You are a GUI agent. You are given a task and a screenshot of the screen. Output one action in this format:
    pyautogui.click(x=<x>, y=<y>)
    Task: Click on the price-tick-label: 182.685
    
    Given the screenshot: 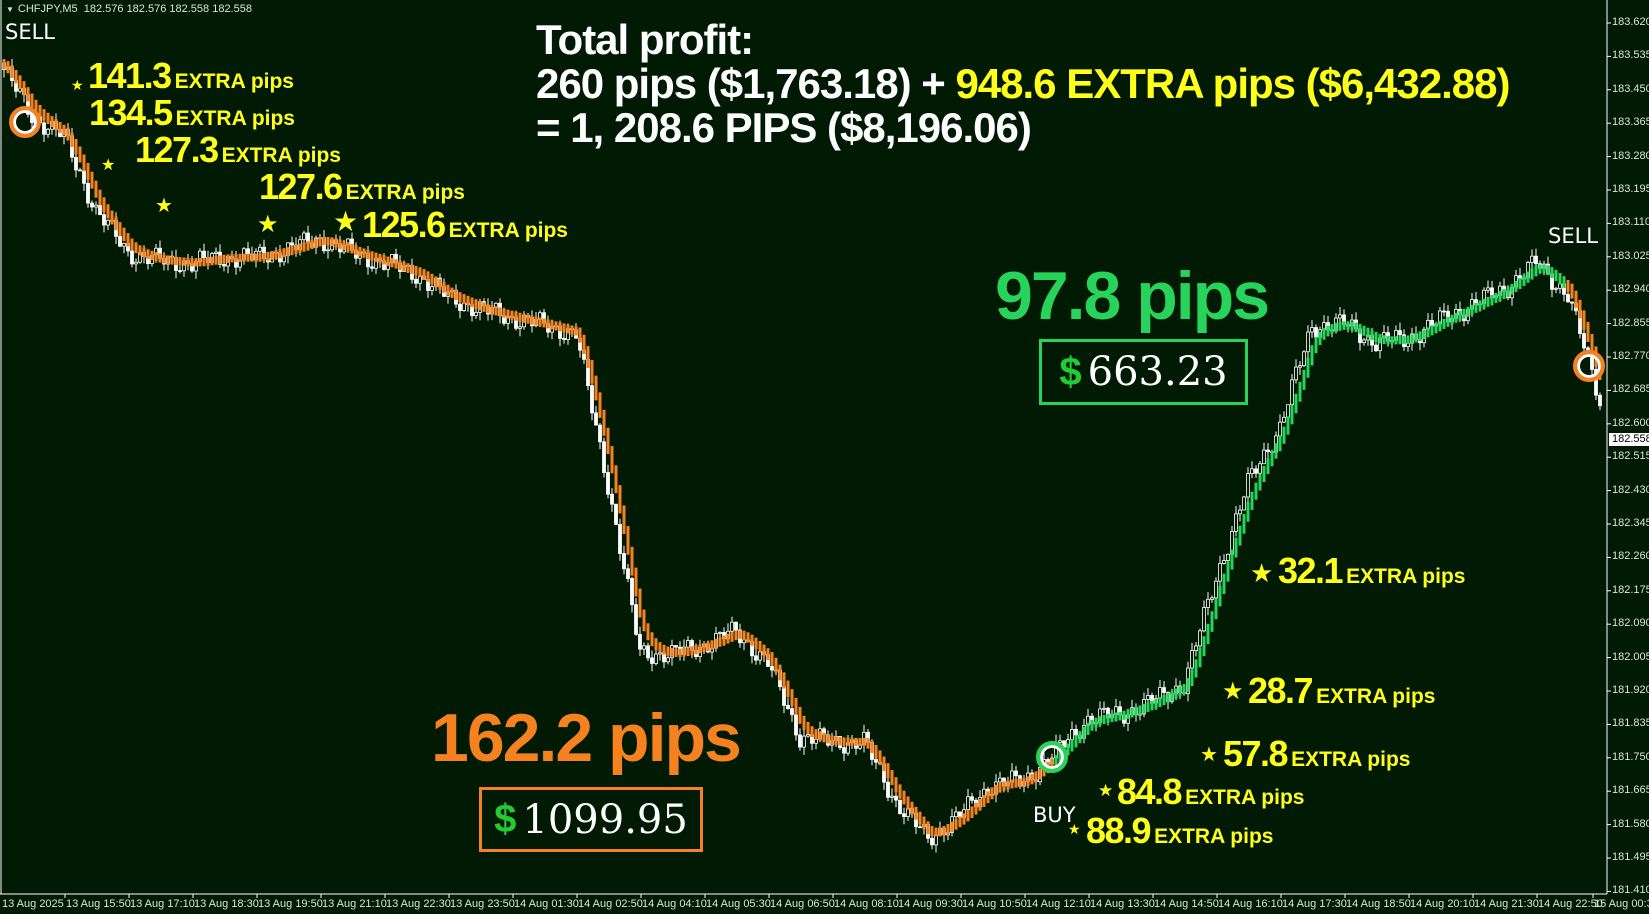 What is the action you would take?
    pyautogui.click(x=1630, y=389)
    